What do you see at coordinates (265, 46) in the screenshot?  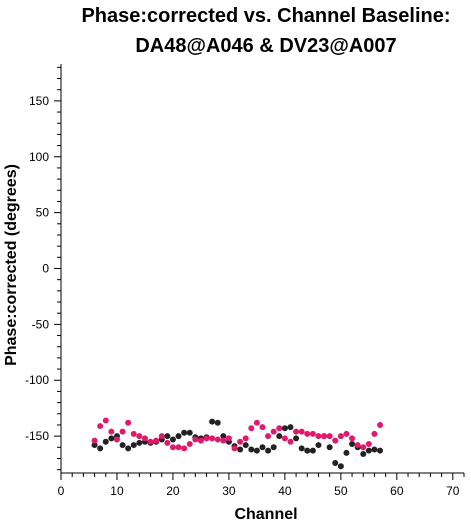 I see `chart-title-line2: DA48@A046 & DV23@A007` at bounding box center [265, 46].